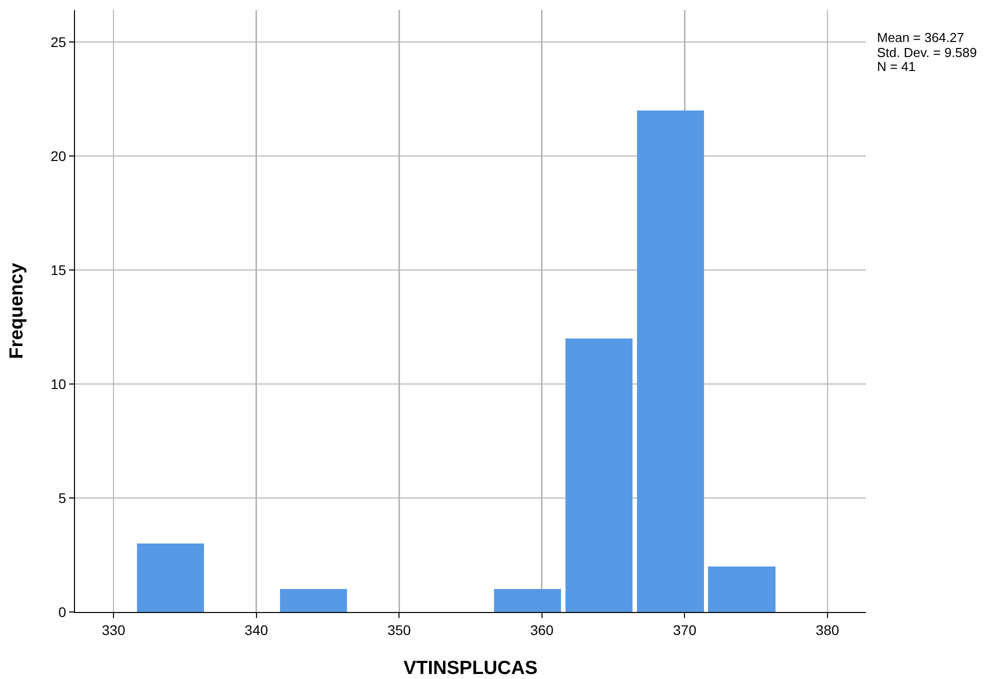 This screenshot has height=679, width=998. I want to click on x-tick-label: 380, so click(828, 630).